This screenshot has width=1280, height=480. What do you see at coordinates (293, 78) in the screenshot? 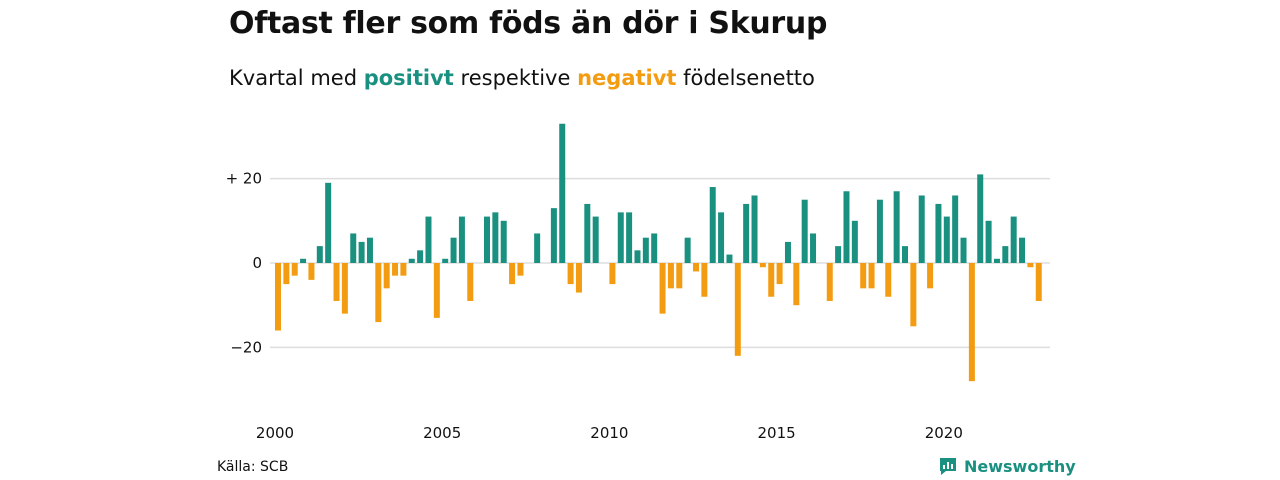
I see `subtitle-prefix: Kvartal med` at bounding box center [293, 78].